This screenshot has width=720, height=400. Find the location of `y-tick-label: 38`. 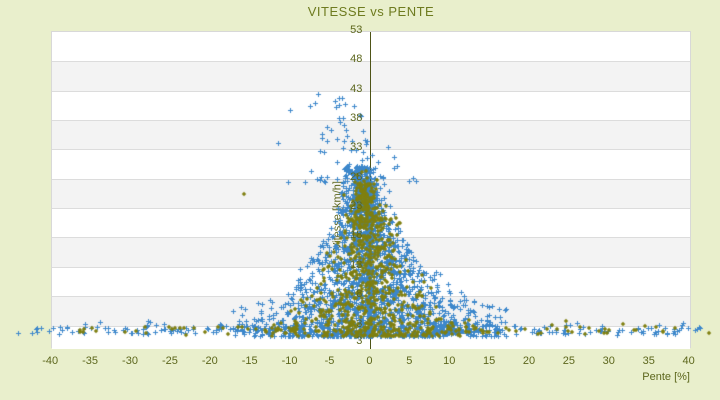

y-tick-label: 38 is located at coordinates (356, 118).